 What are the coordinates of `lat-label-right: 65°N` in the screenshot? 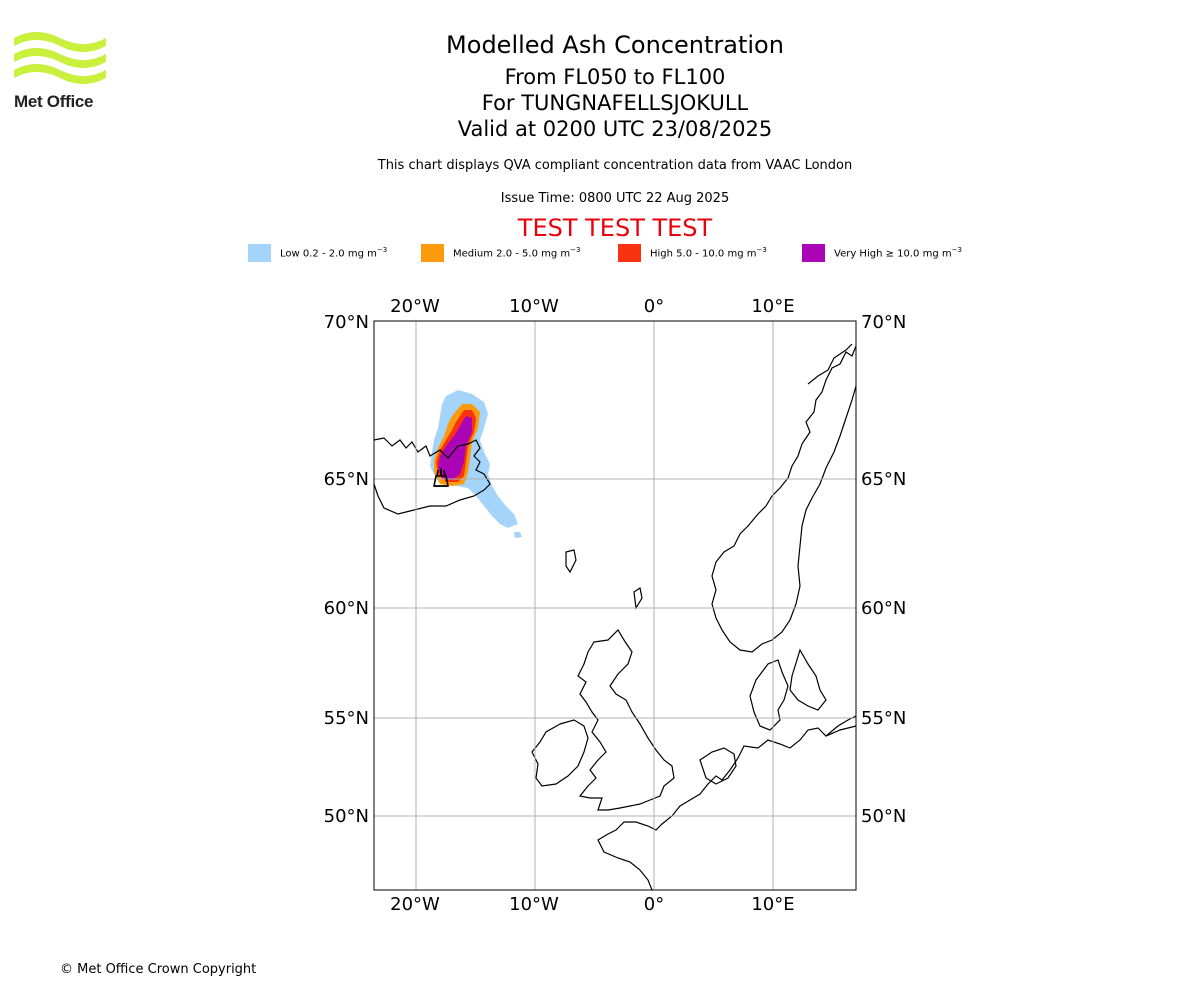 It's located at (883, 479).